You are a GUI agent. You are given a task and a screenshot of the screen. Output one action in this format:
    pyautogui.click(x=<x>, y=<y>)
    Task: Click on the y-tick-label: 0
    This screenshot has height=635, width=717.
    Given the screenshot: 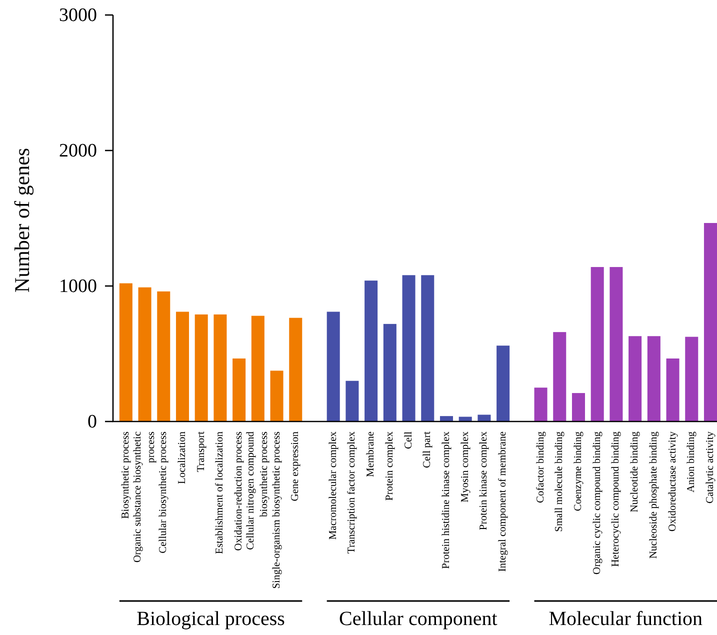 What is the action you would take?
    pyautogui.click(x=92, y=422)
    